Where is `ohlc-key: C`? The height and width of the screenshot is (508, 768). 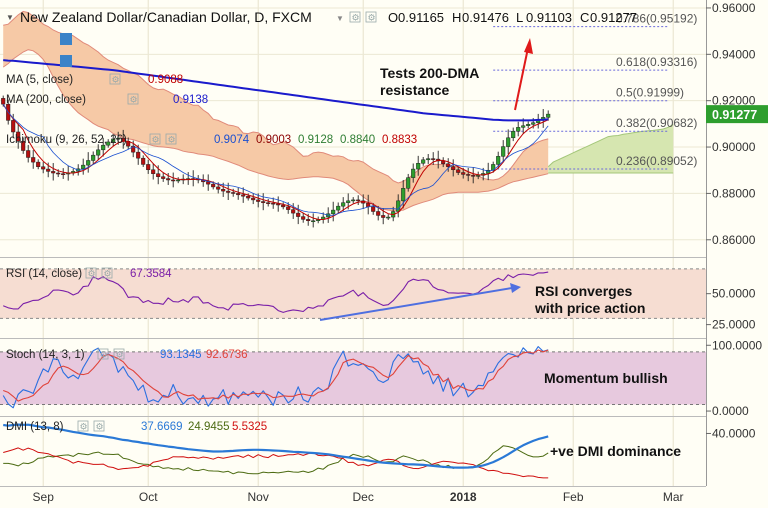
ohlc-key: C is located at coordinates (584, 17).